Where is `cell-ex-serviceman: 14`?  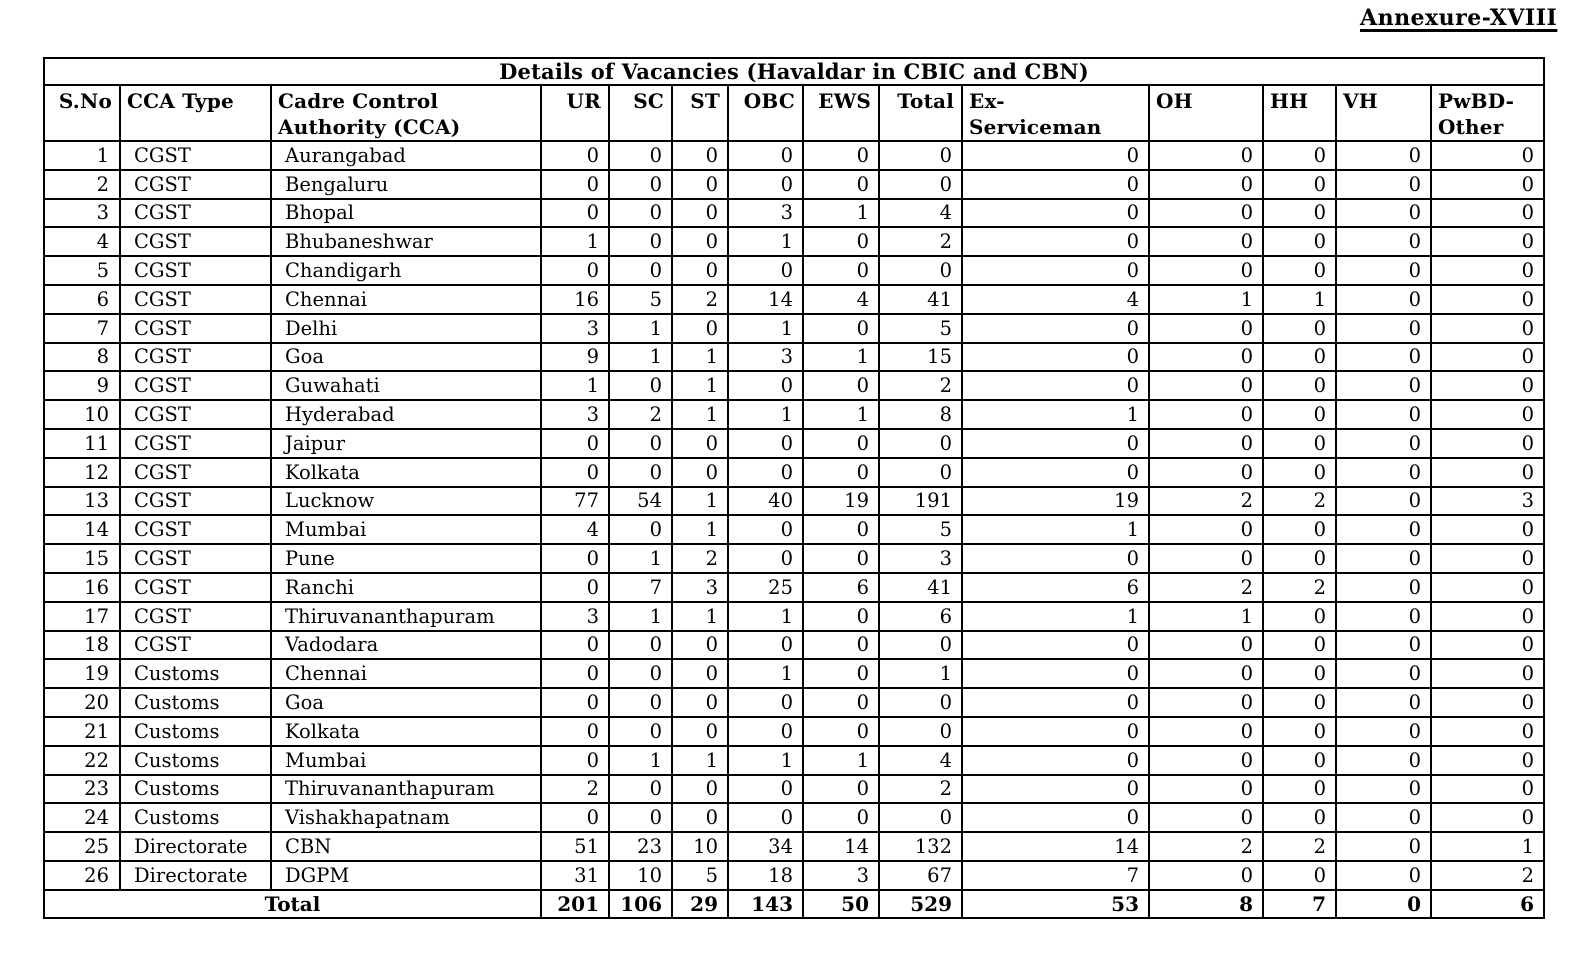 cell-ex-serviceman: 14 is located at coordinates (1055, 846).